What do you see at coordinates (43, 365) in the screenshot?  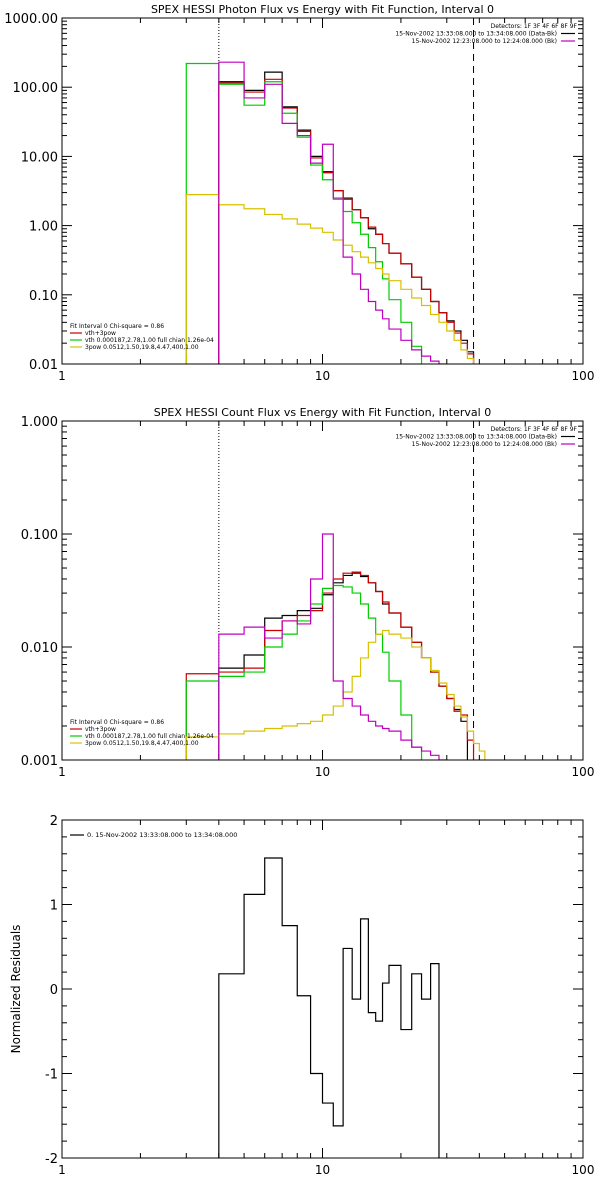 I see `y-tick-label: 0.01` at bounding box center [43, 365].